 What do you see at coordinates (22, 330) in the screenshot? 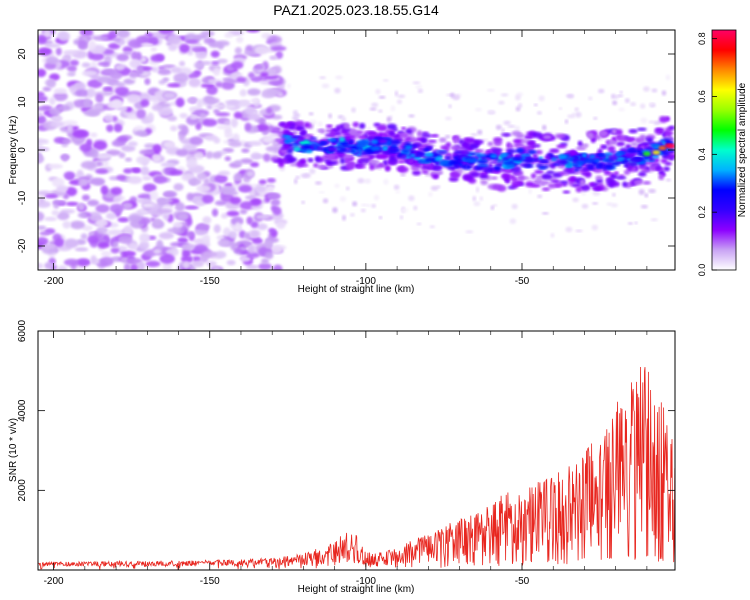
I see `snr-y-tick-label: 6000` at bounding box center [22, 330].